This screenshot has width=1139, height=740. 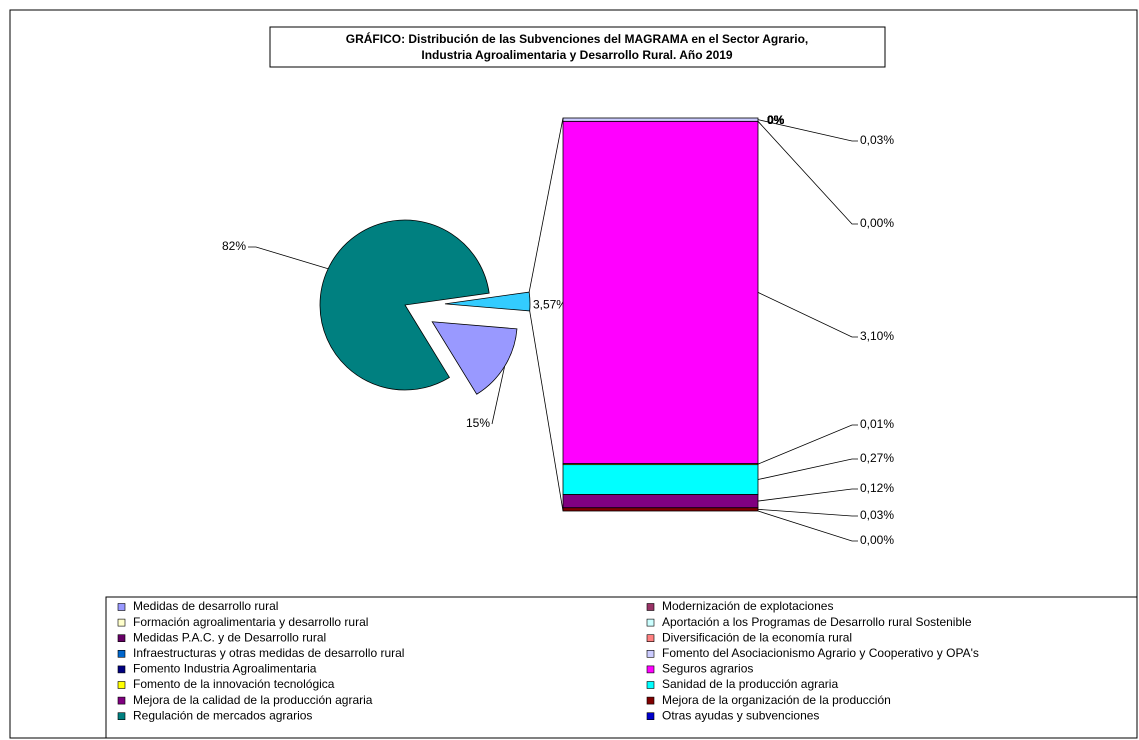 I want to click on data-label: 0,12%, so click(x=877, y=488).